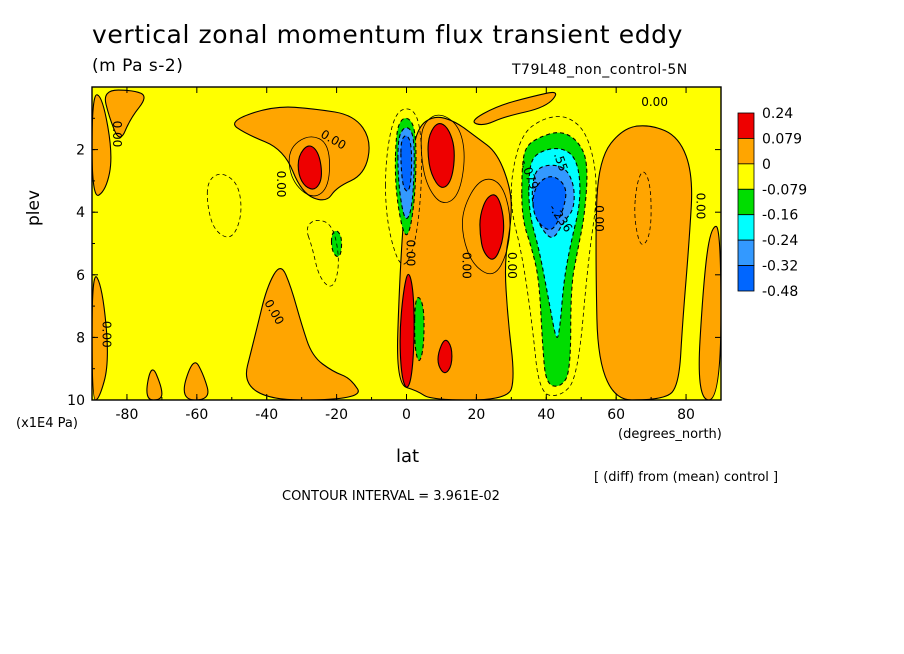  I want to click on positive-core-10n, so click(441, 155).